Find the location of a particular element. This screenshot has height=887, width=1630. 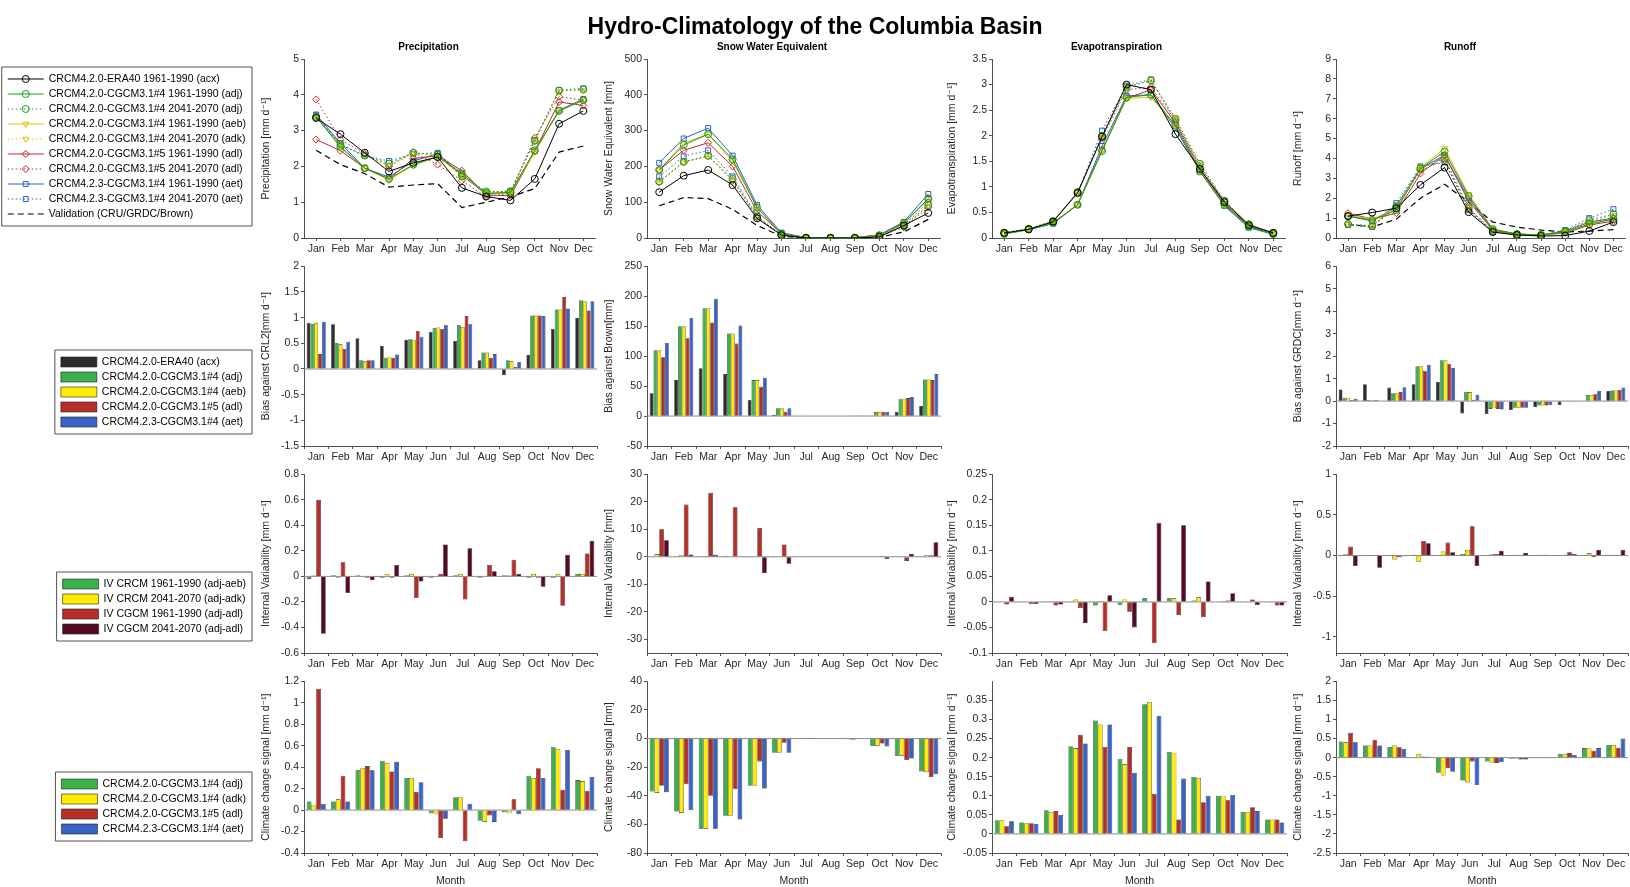

y-tick-label: 4 is located at coordinates (1328, 157).